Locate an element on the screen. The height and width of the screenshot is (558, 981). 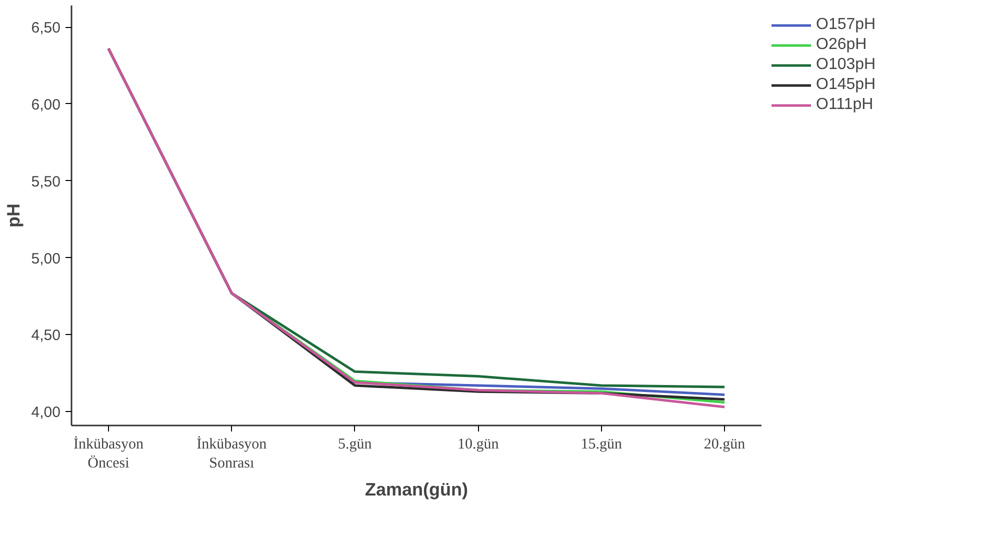
x-tick-label: 10.gün is located at coordinates (478, 444).